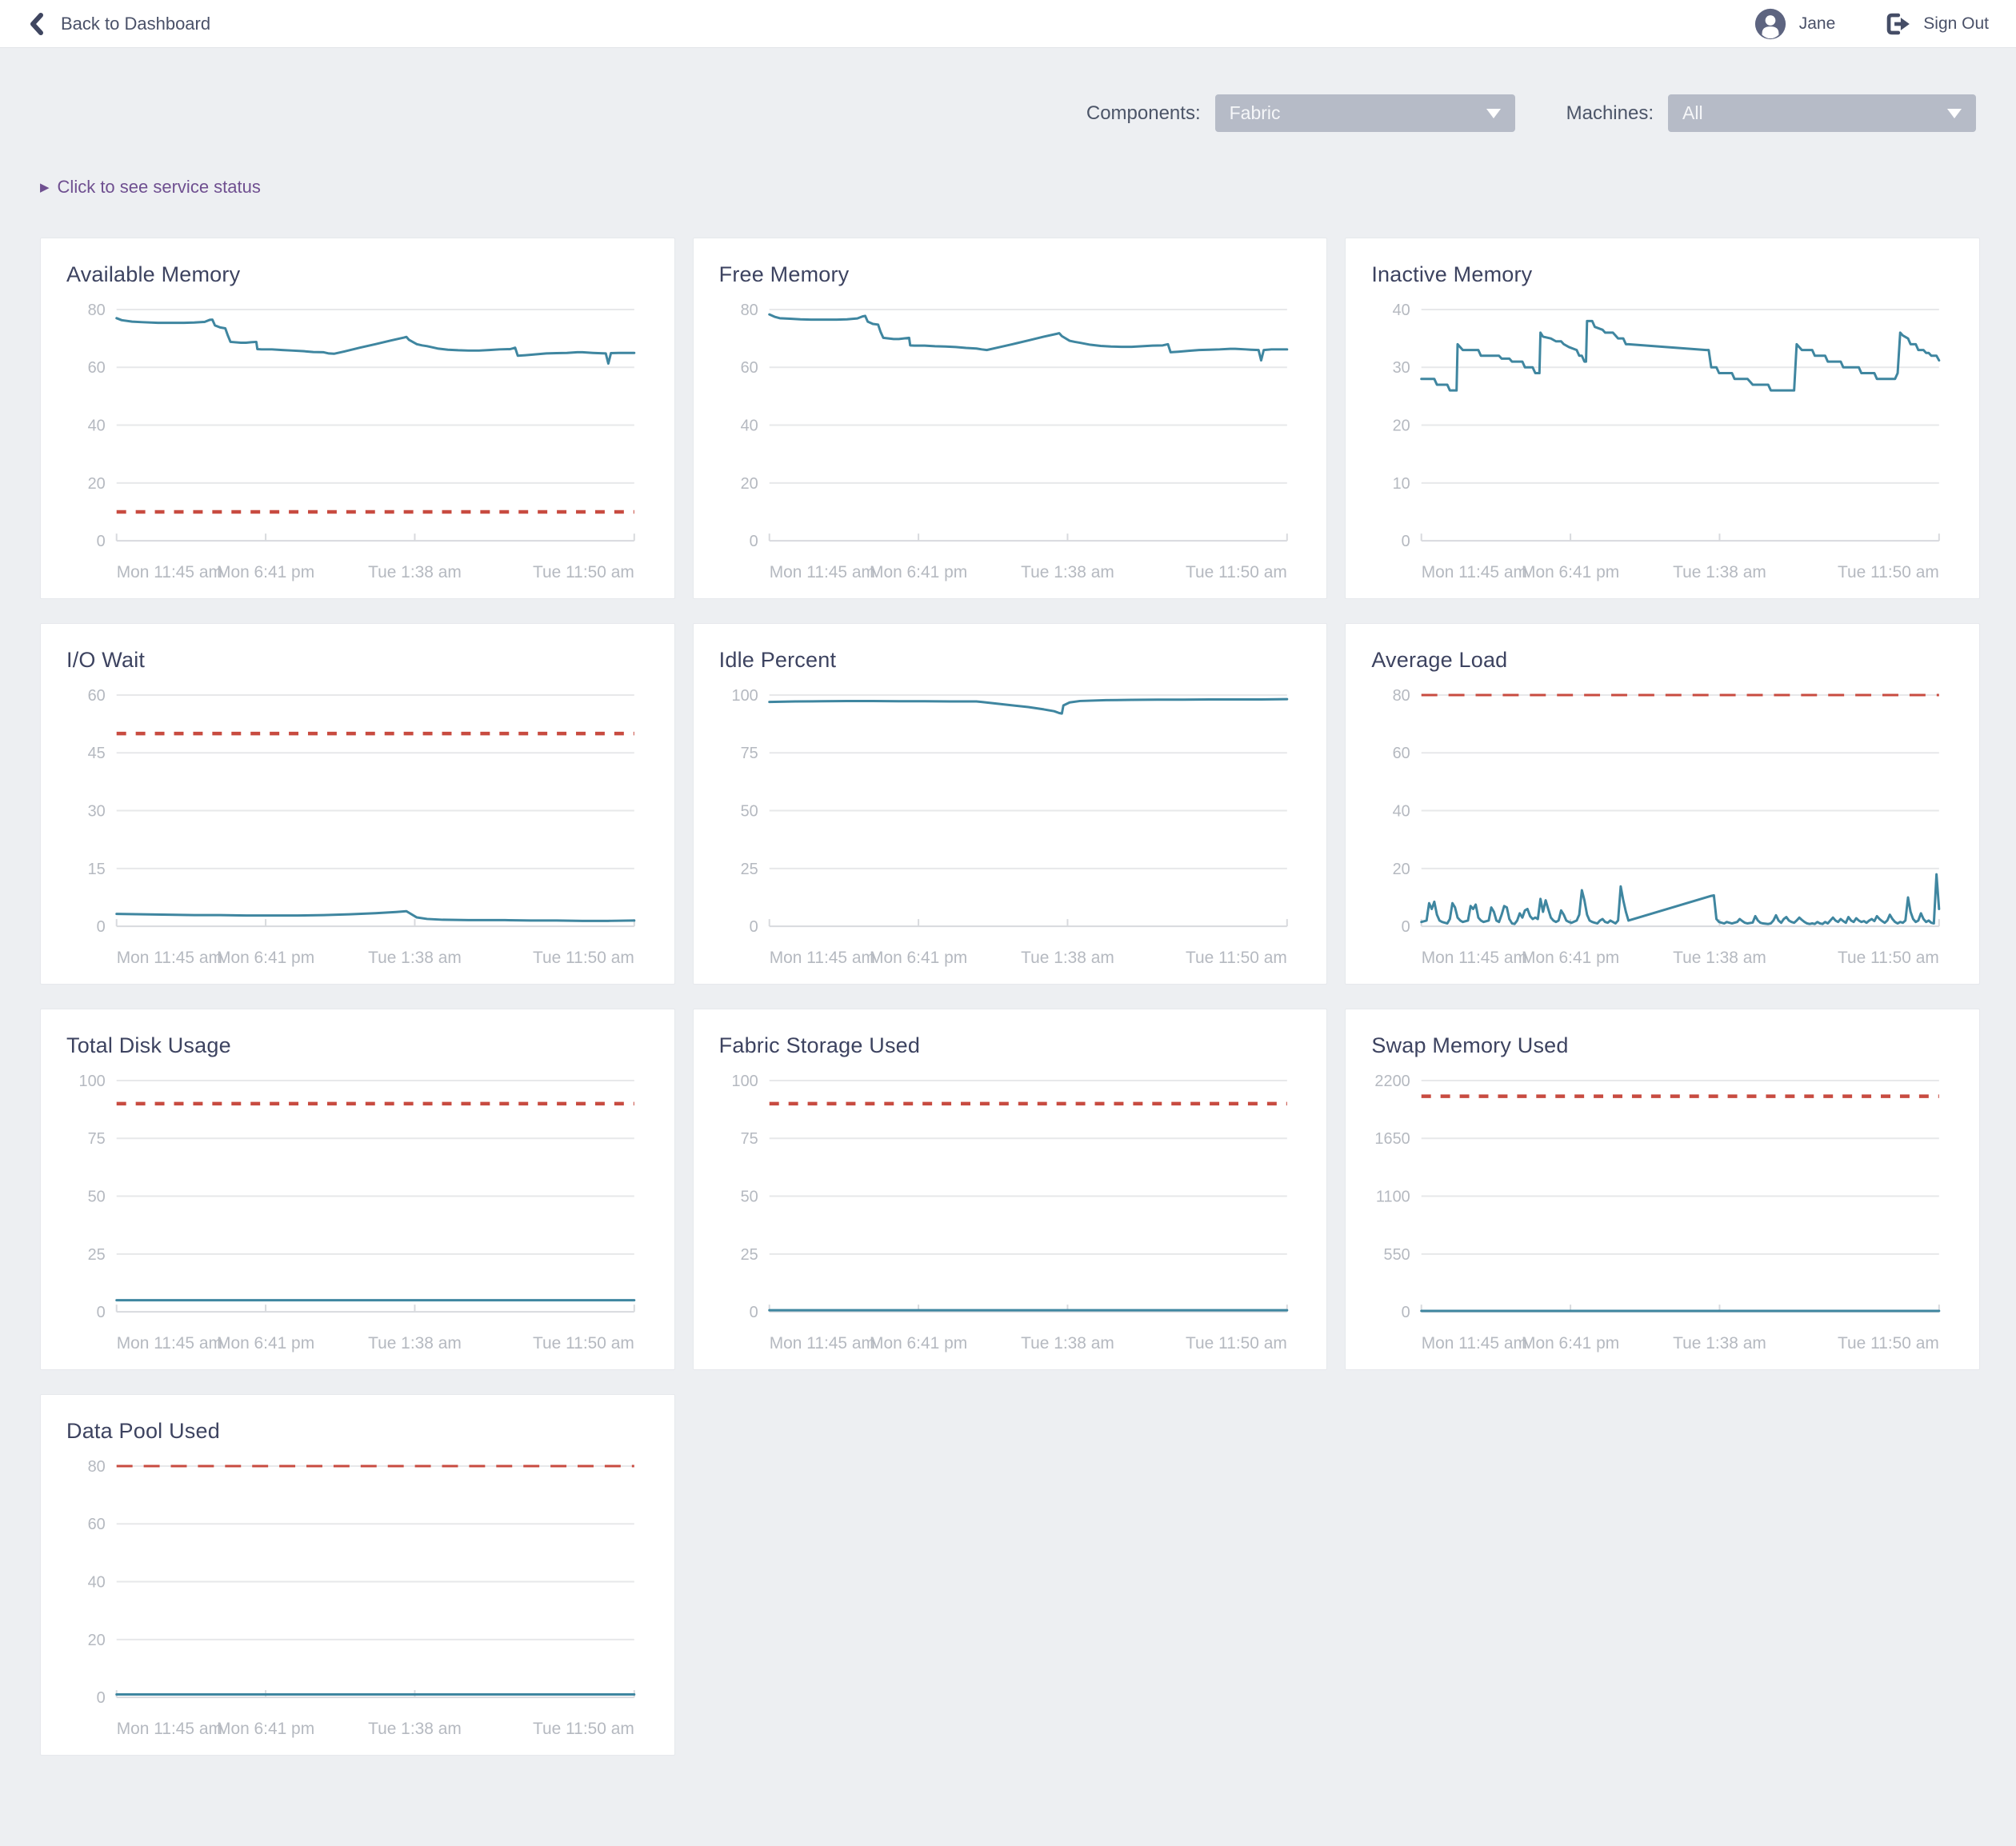  Describe the element at coordinates (153, 274) in the screenshot. I see `chart-title: Available Memory` at that location.